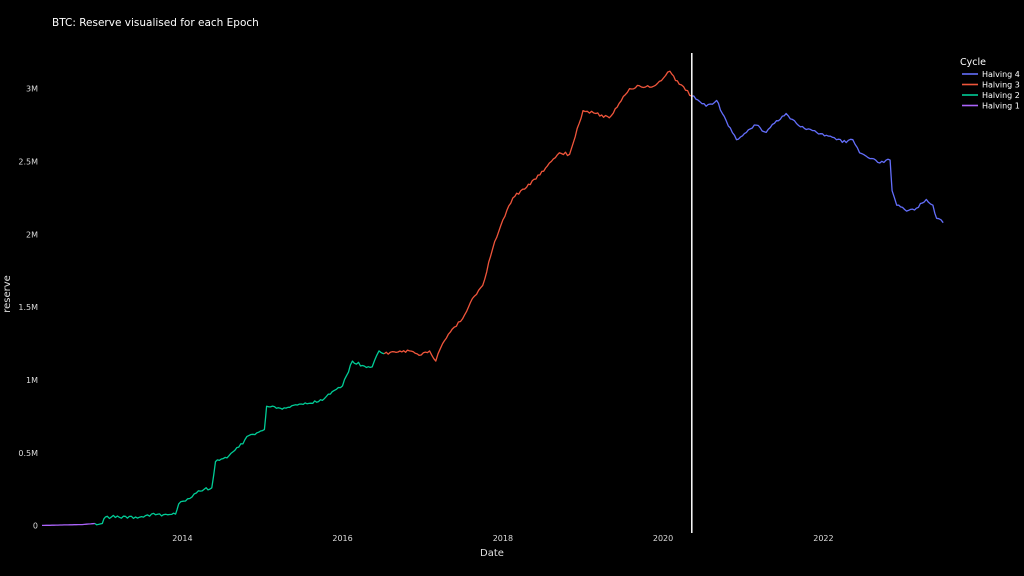  I want to click on legend-item: Halving 2, so click(991, 95).